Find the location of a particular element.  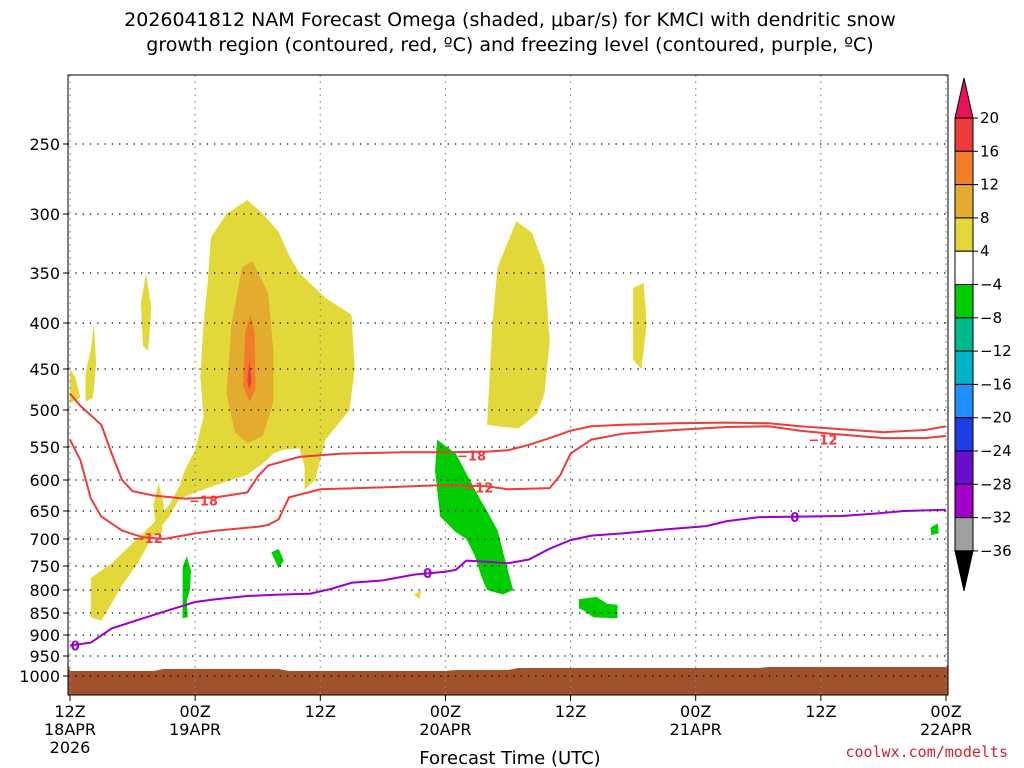

colorbar-label: −12 is located at coordinates (996, 351).